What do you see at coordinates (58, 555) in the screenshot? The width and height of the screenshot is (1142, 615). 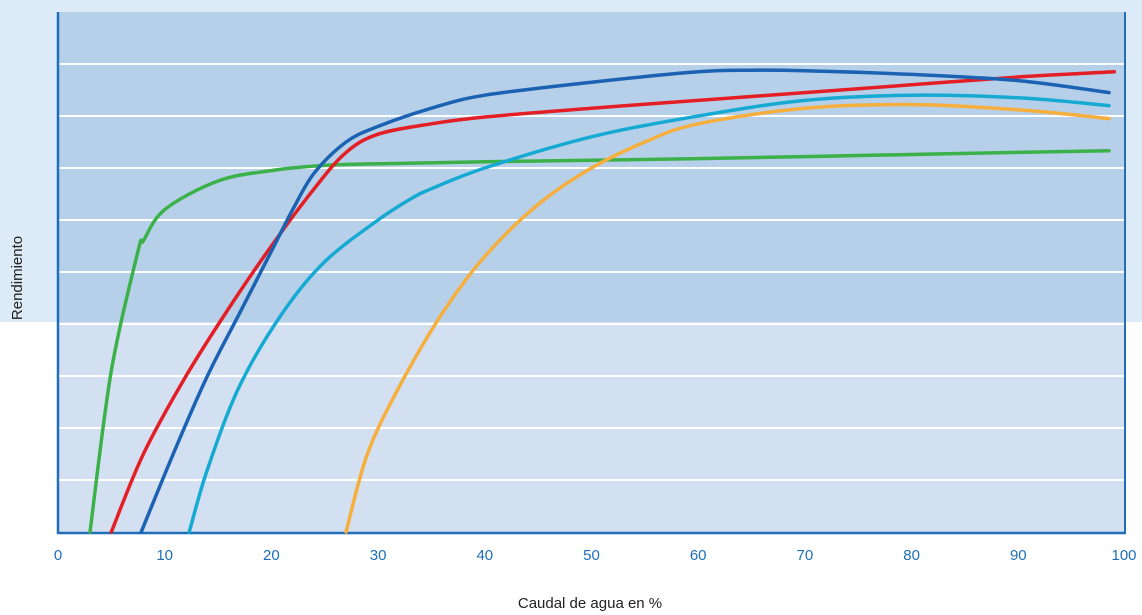 I see `x-tick-label: 0` at bounding box center [58, 555].